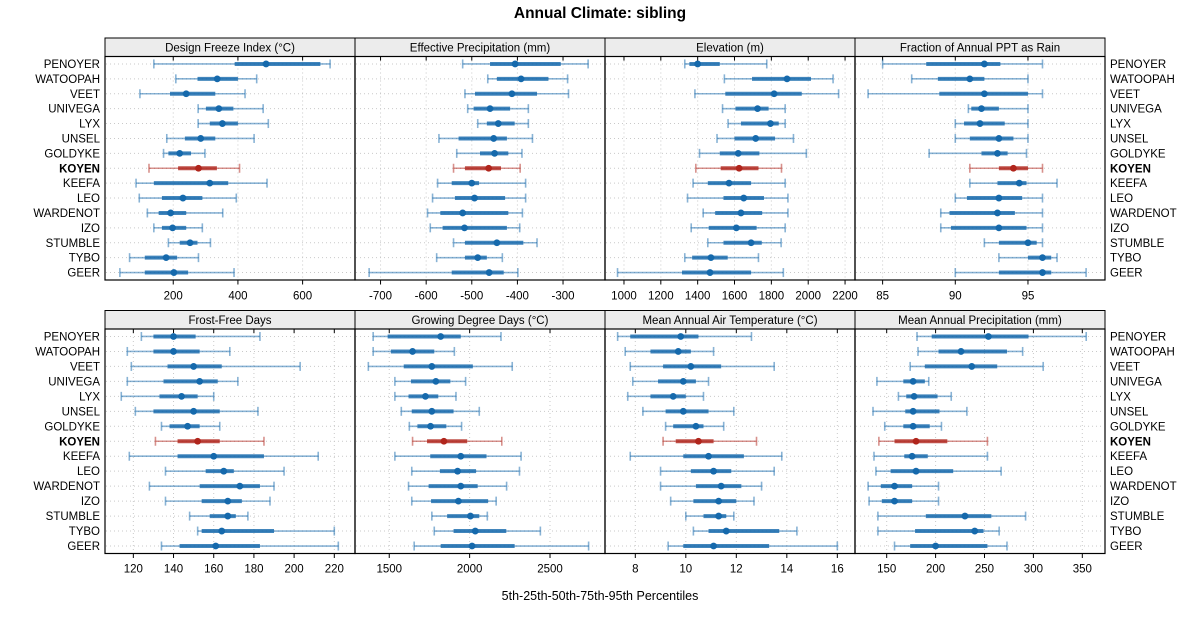  I want to click on station-label-left: PENOYER, so click(72, 65).